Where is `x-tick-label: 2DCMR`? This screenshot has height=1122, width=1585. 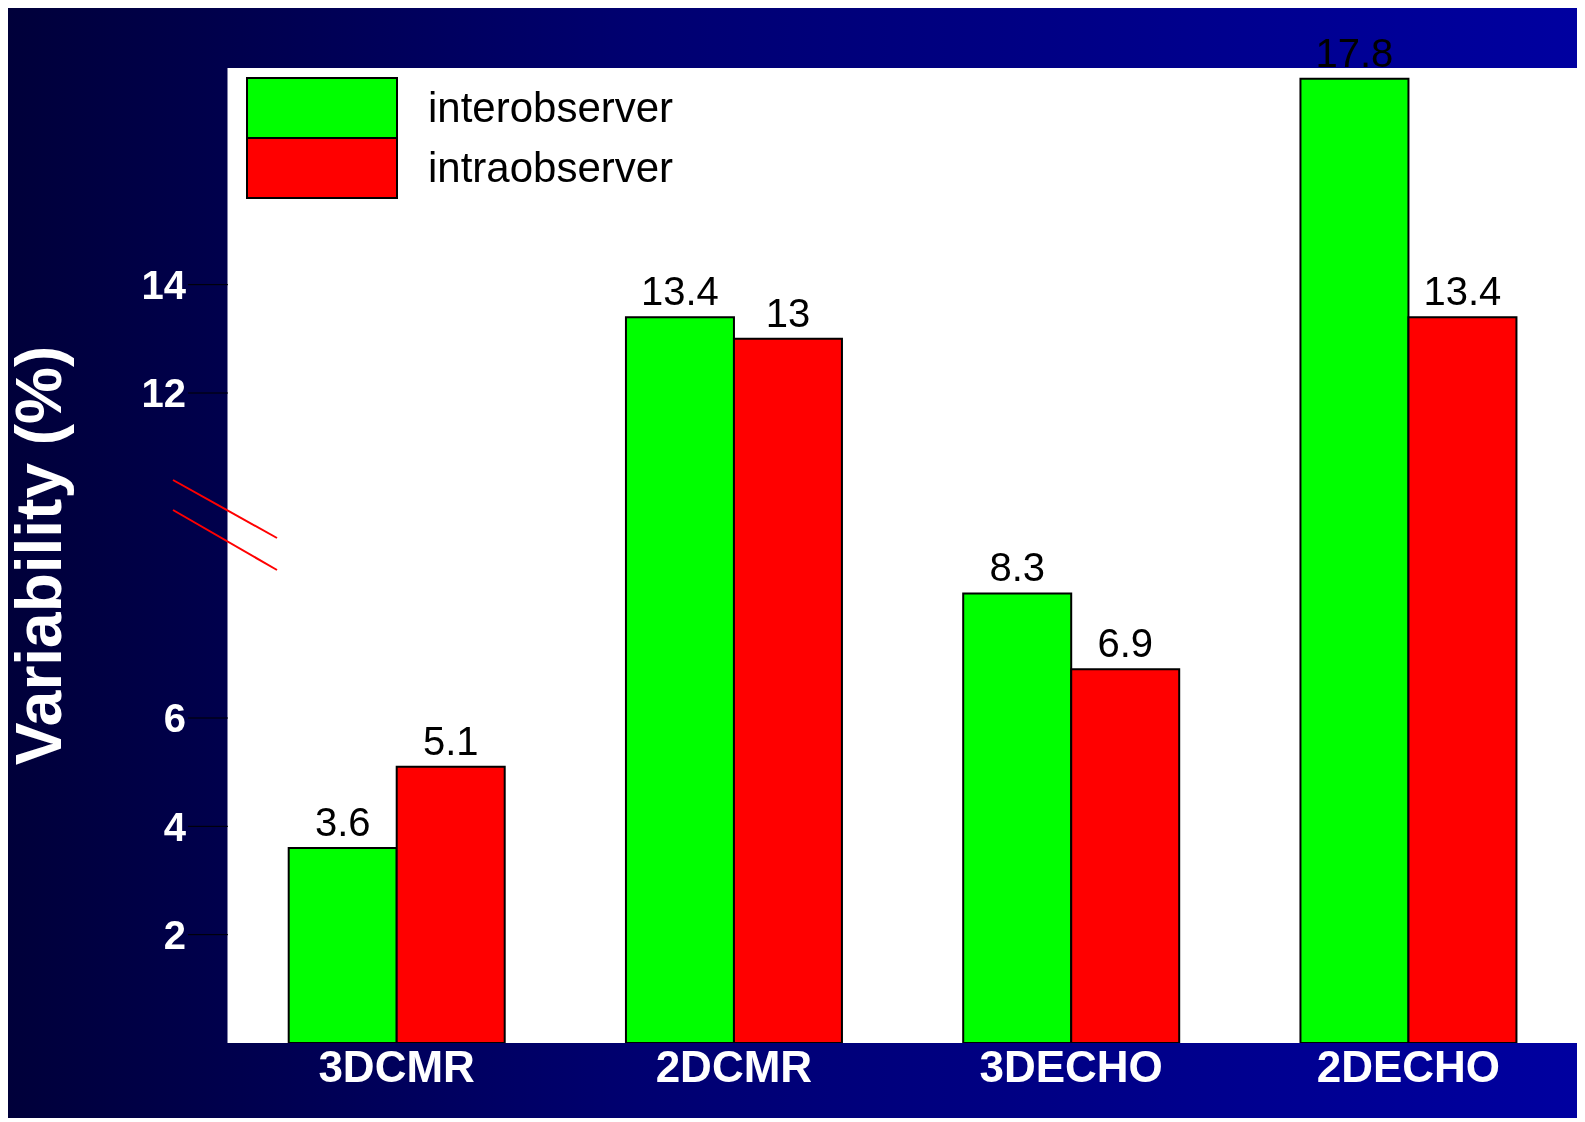 x-tick-label: 2DCMR is located at coordinates (734, 1067).